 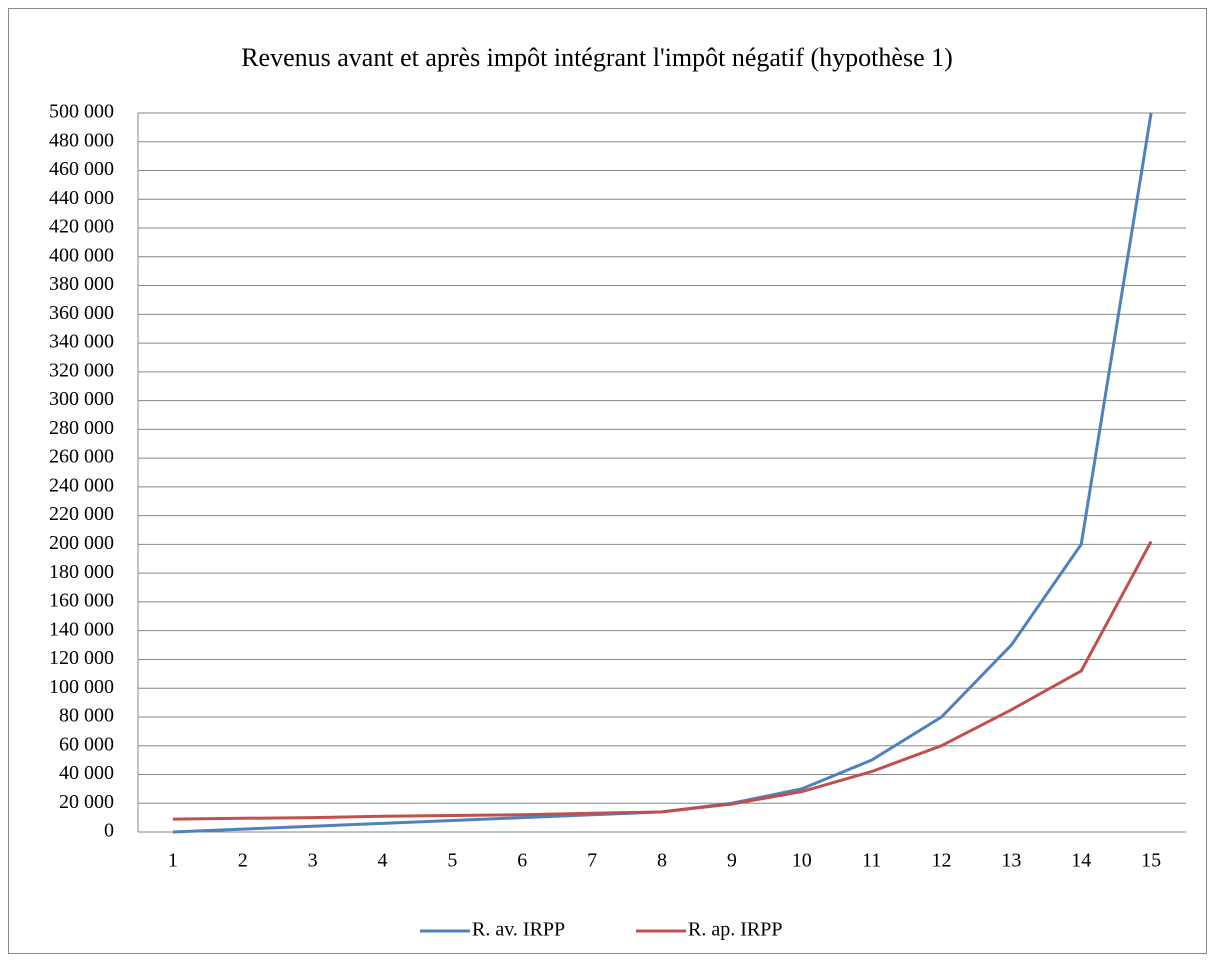 I want to click on x-tick-label: 15, so click(x=1151, y=861).